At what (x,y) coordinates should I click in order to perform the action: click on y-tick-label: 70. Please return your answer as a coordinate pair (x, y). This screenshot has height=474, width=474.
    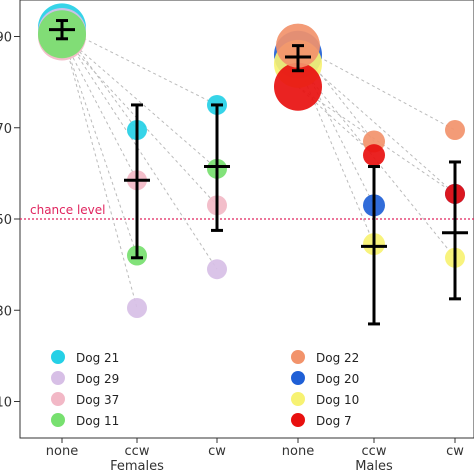
    Looking at the image, I should click on (6, 129).